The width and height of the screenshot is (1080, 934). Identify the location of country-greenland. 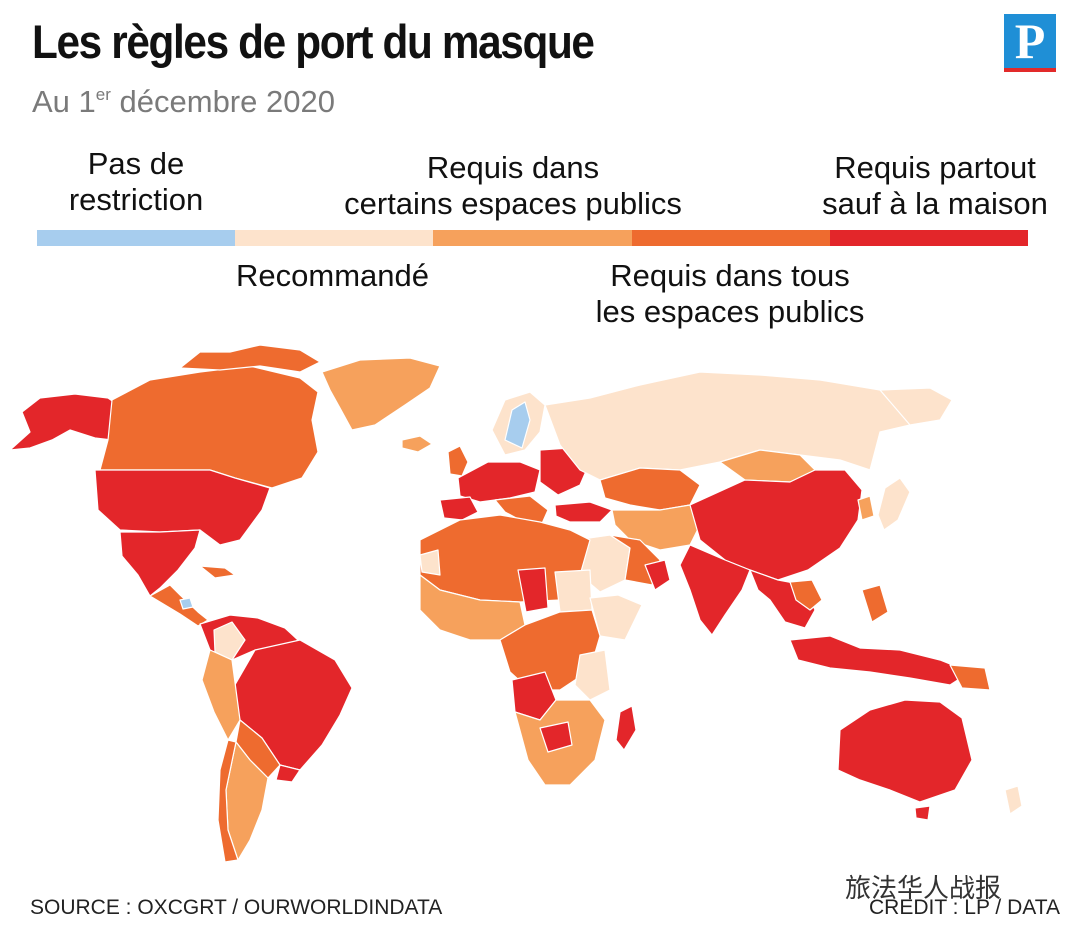
(381, 394).